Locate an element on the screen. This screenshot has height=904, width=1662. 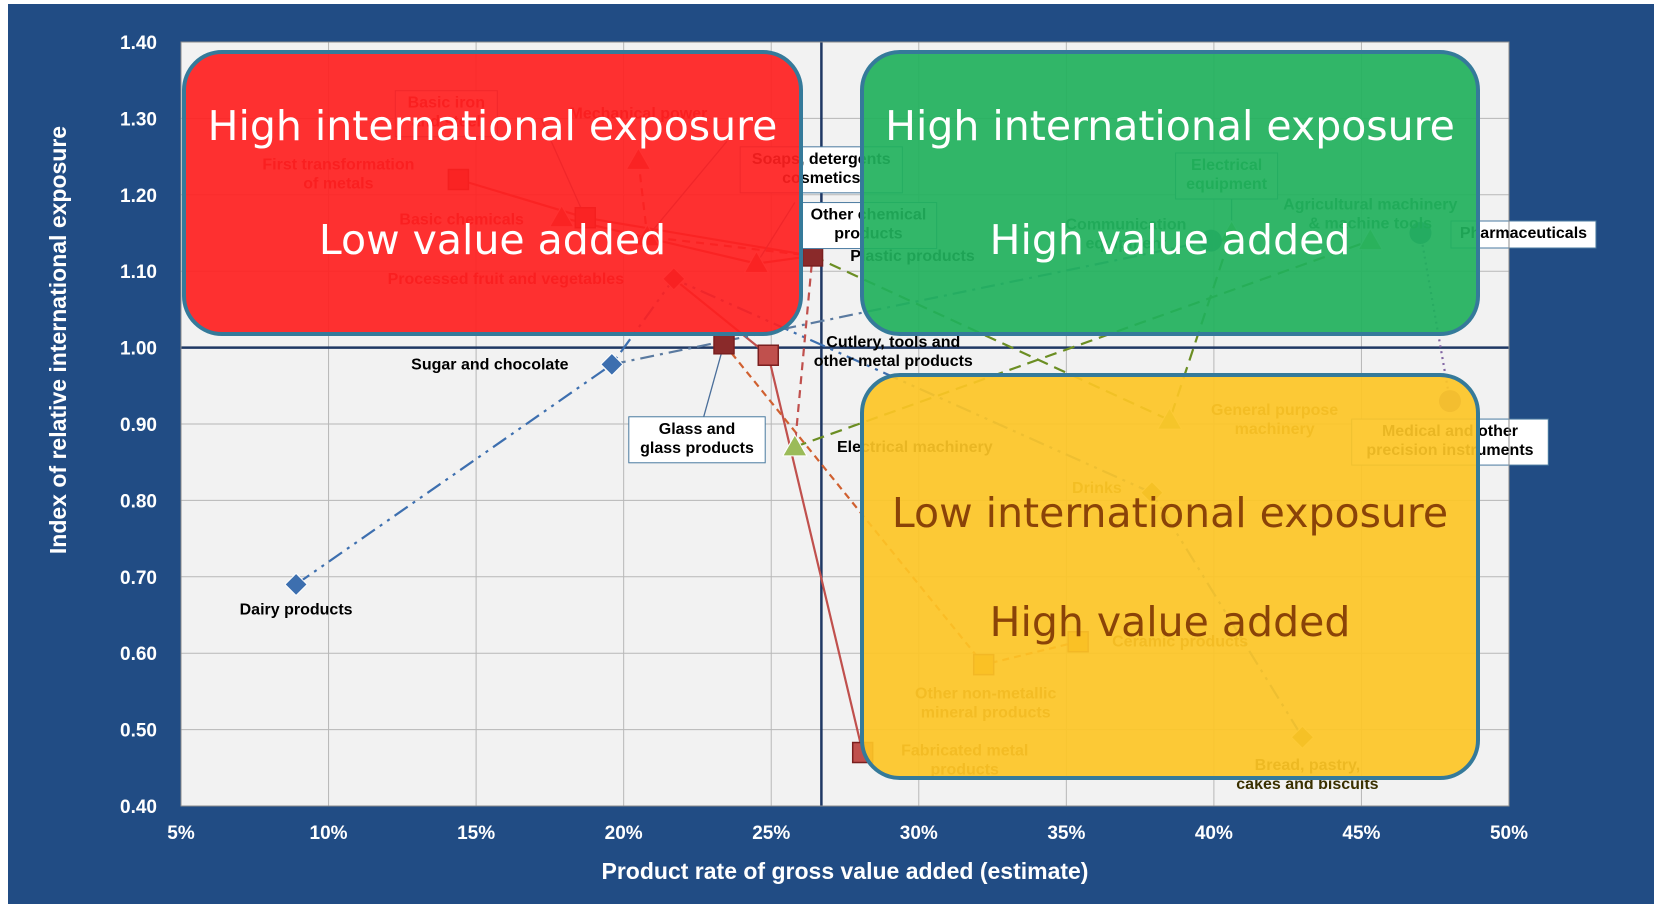
y-tick-label: 0.90 is located at coordinates (138, 425).